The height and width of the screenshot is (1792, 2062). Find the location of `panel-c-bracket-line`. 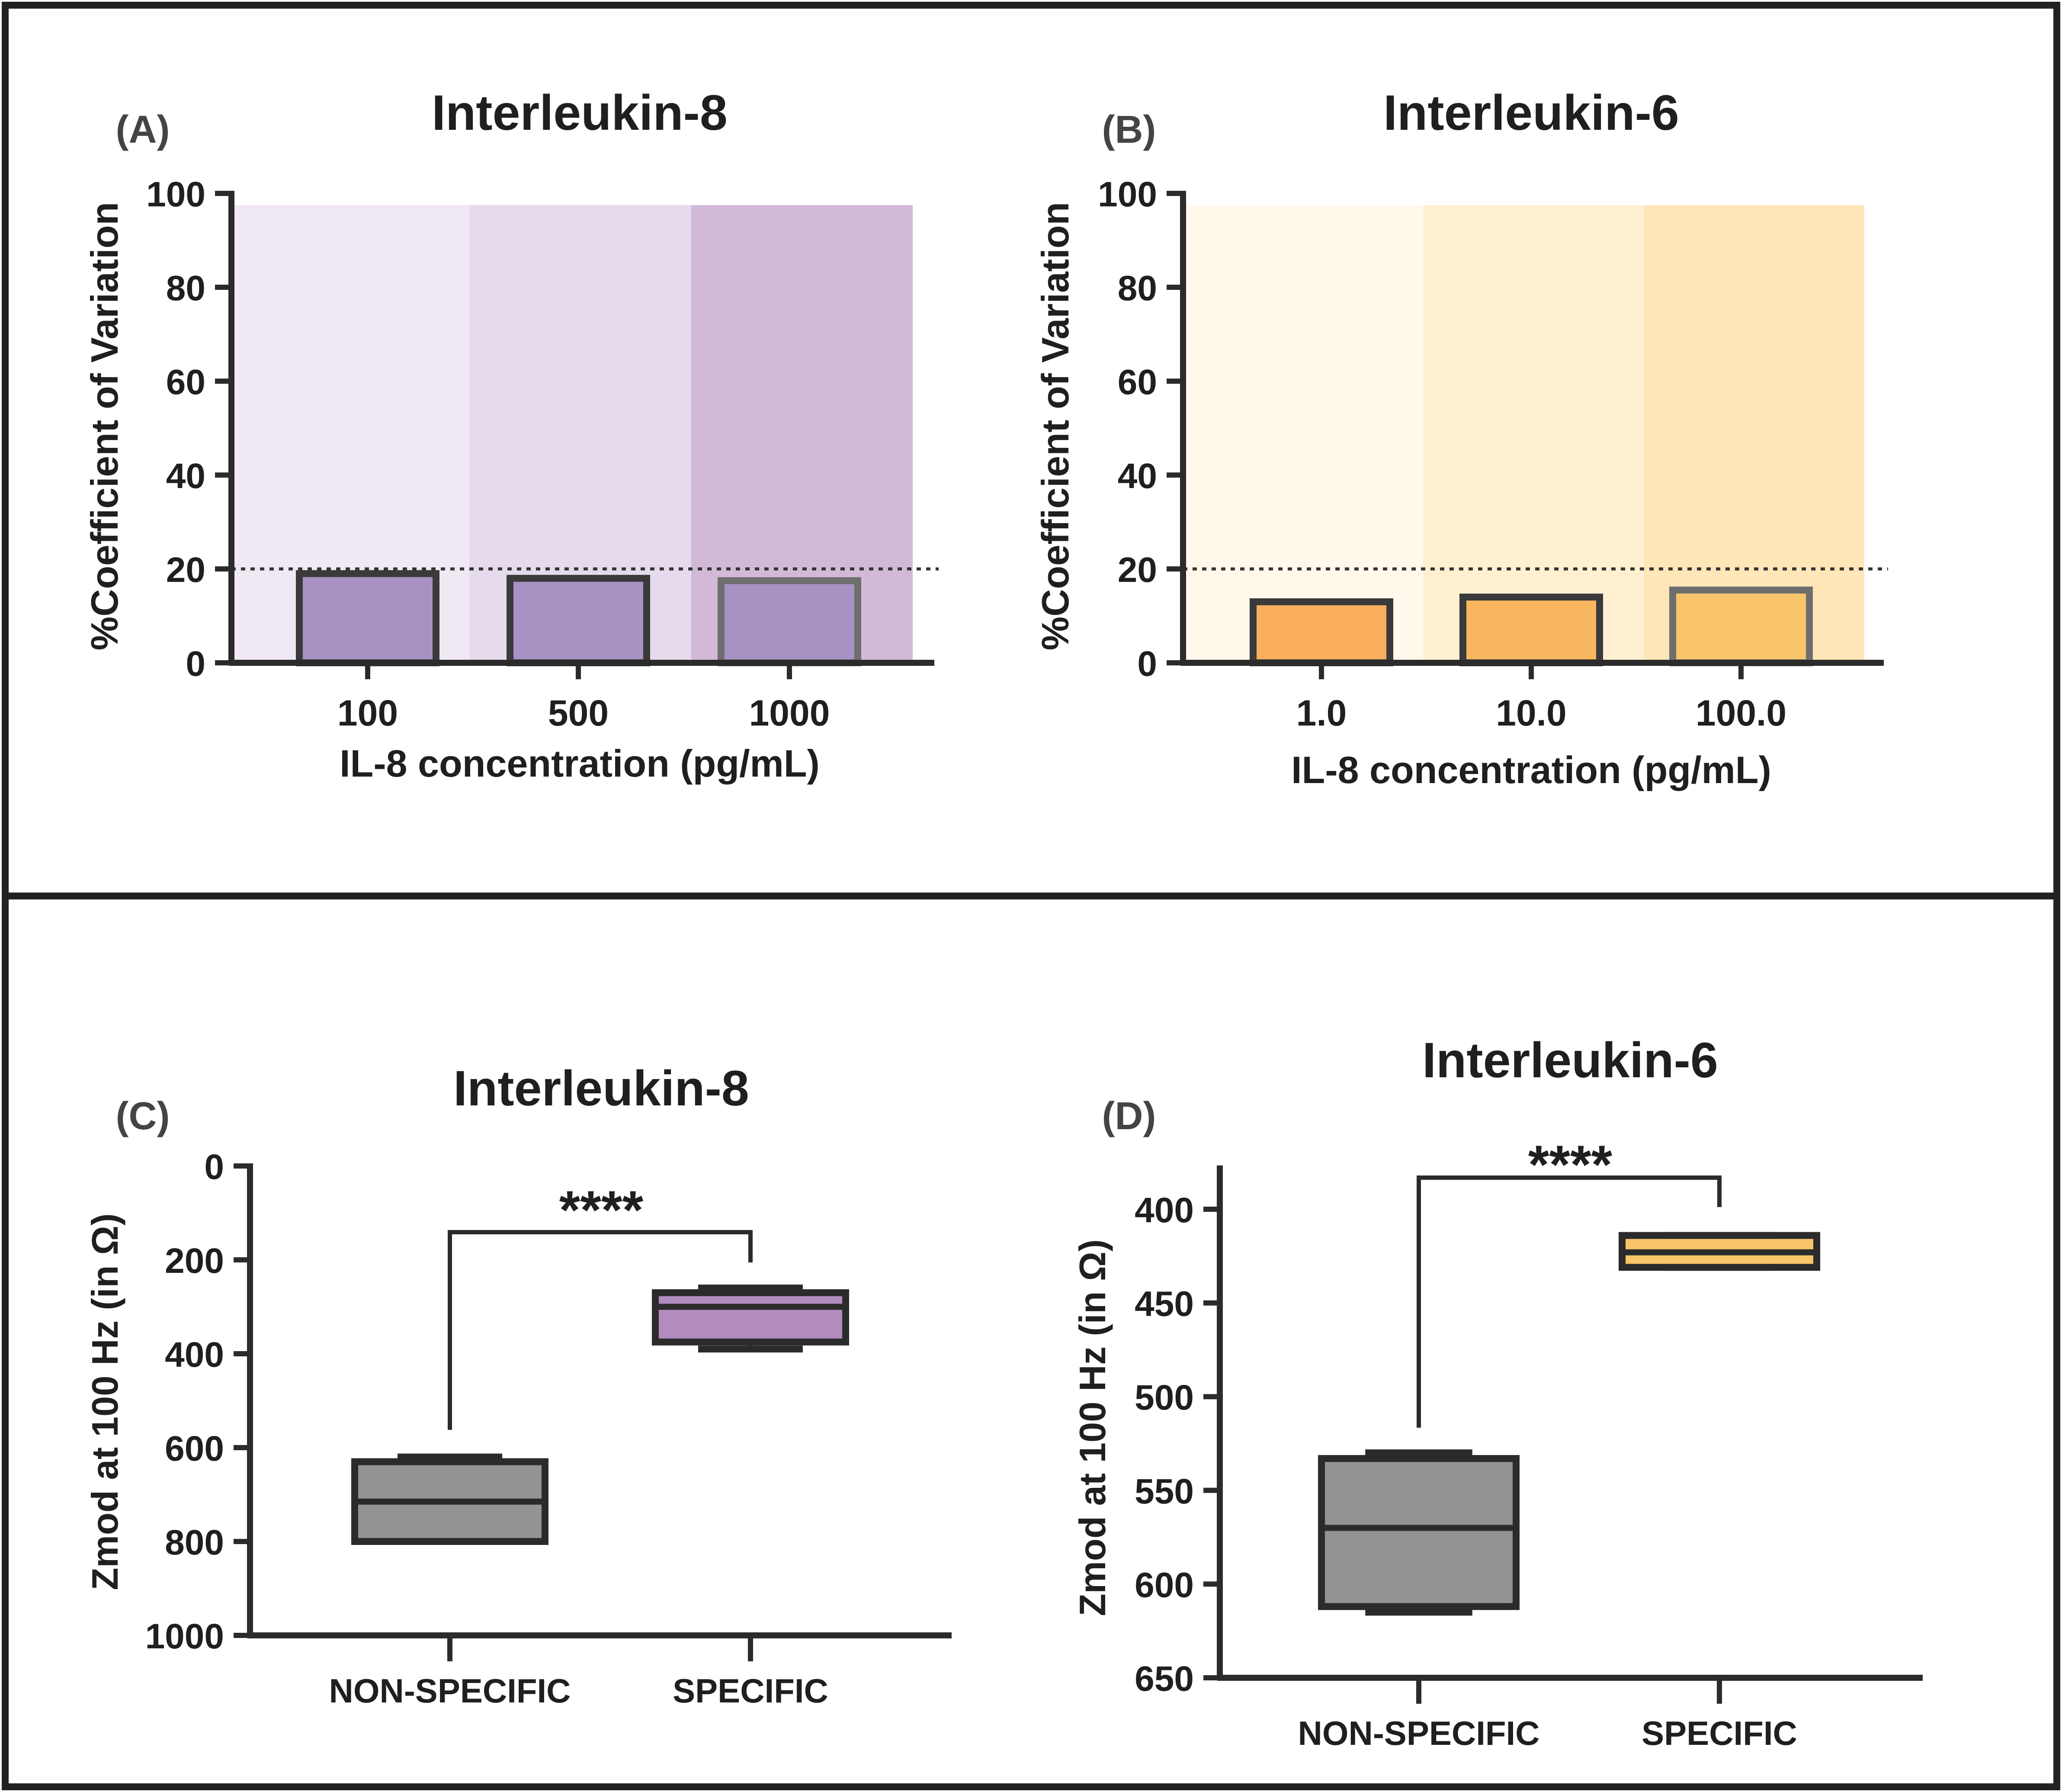

panel-c-bracket-line is located at coordinates (600, 1330).